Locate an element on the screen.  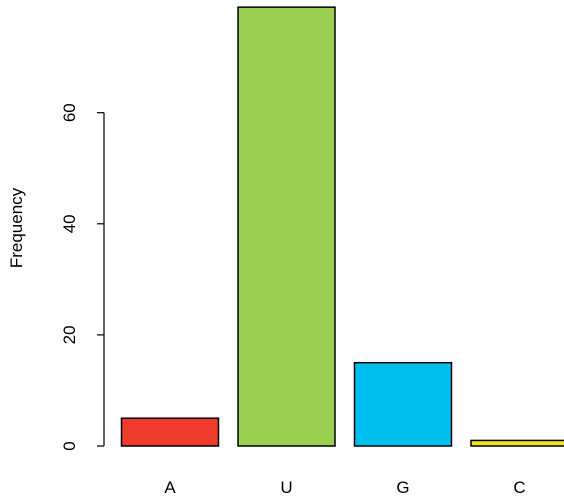
x-tick-label-c: C is located at coordinates (519, 487).